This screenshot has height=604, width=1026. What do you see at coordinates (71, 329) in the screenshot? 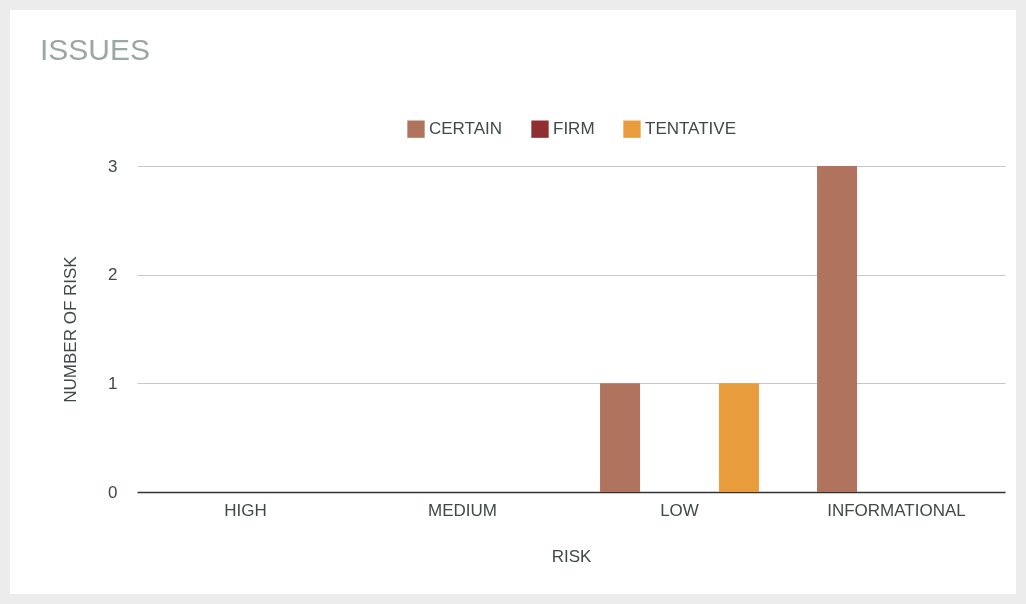
I see `y-axis-title: NUMBER OF RISK` at bounding box center [71, 329].